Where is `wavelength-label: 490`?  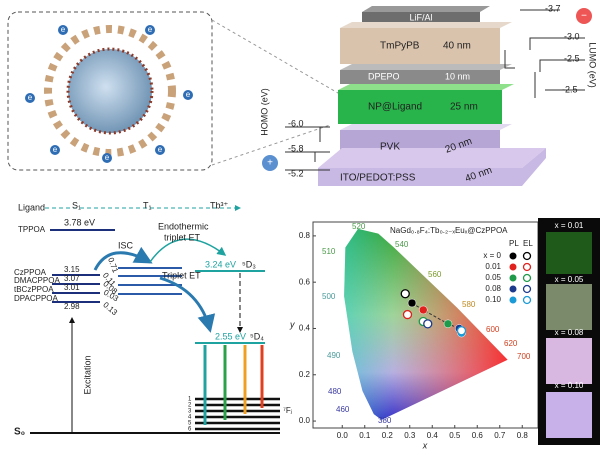
wavelength-label: 490 is located at coordinates (334, 355).